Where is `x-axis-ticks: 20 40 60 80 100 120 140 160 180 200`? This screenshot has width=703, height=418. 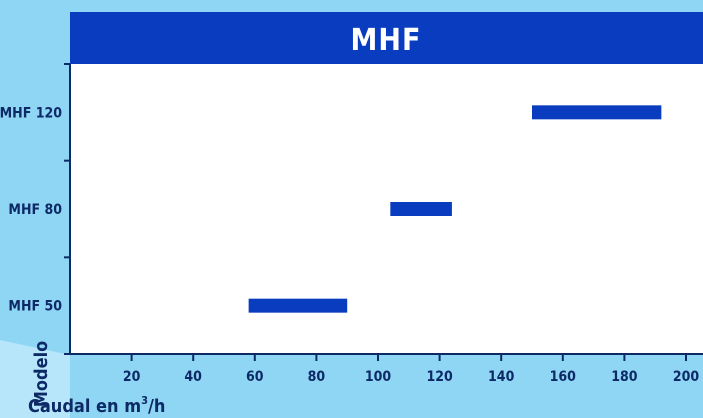
x-axis-ticks: 20 40 60 80 100 120 140 160 180 200 is located at coordinates (411, 369).